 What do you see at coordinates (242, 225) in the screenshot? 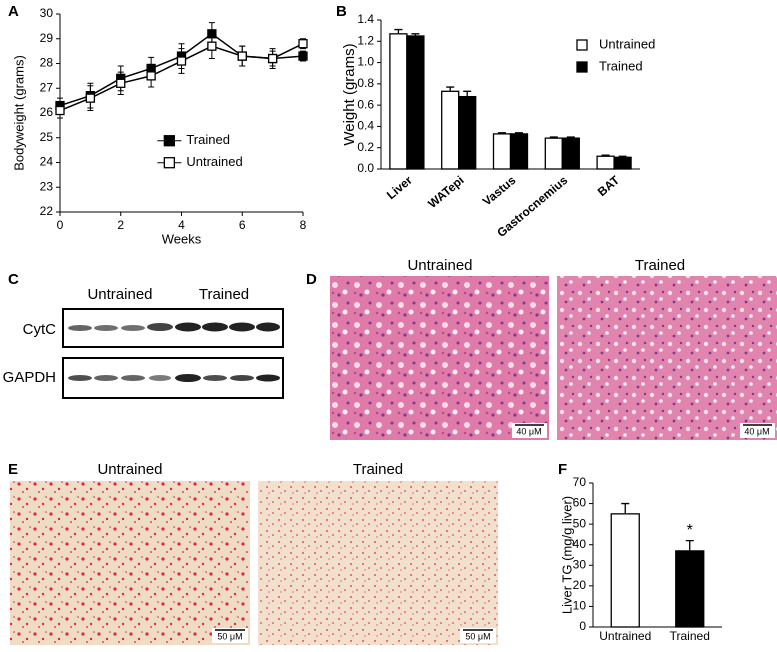
I see `x-tick-label: 6` at bounding box center [242, 225].